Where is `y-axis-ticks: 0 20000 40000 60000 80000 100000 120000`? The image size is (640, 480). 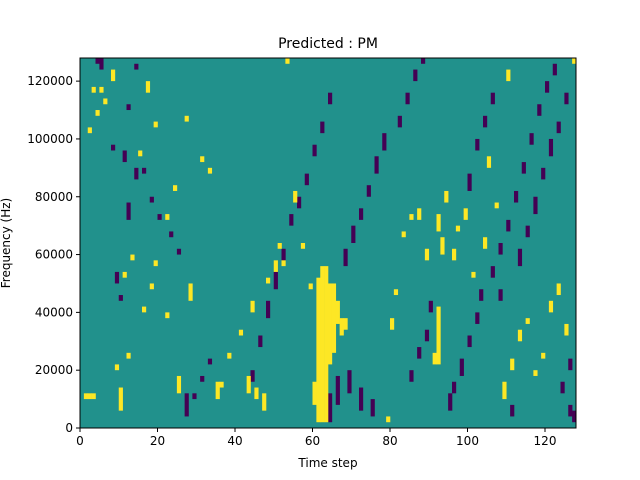
y-axis-ticks: 0 20000 40000 60000 80000 100000 120000 is located at coordinates (53, 254).